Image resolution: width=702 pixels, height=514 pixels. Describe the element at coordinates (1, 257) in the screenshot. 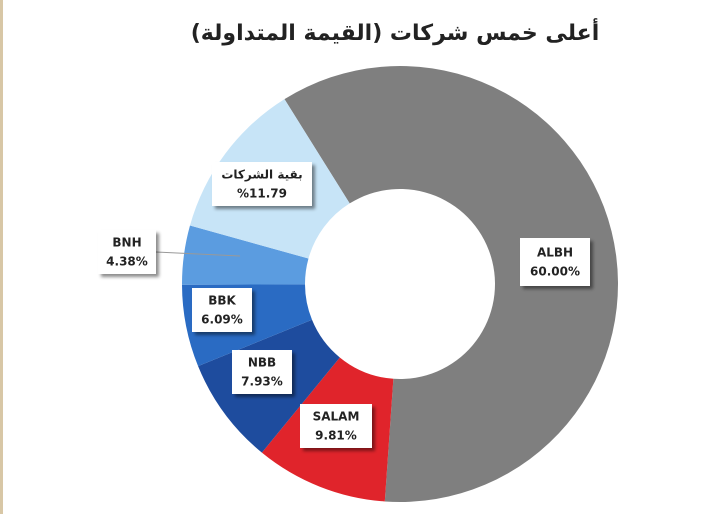

I see `left-border` at that location.